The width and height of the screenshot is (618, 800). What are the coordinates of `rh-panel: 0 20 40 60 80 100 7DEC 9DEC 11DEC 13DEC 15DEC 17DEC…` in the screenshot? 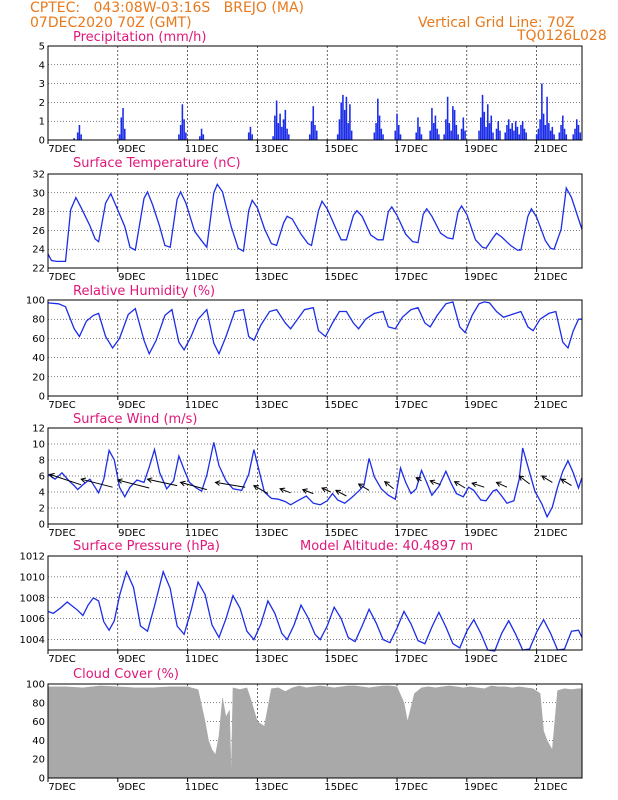 It's located at (304, 347).